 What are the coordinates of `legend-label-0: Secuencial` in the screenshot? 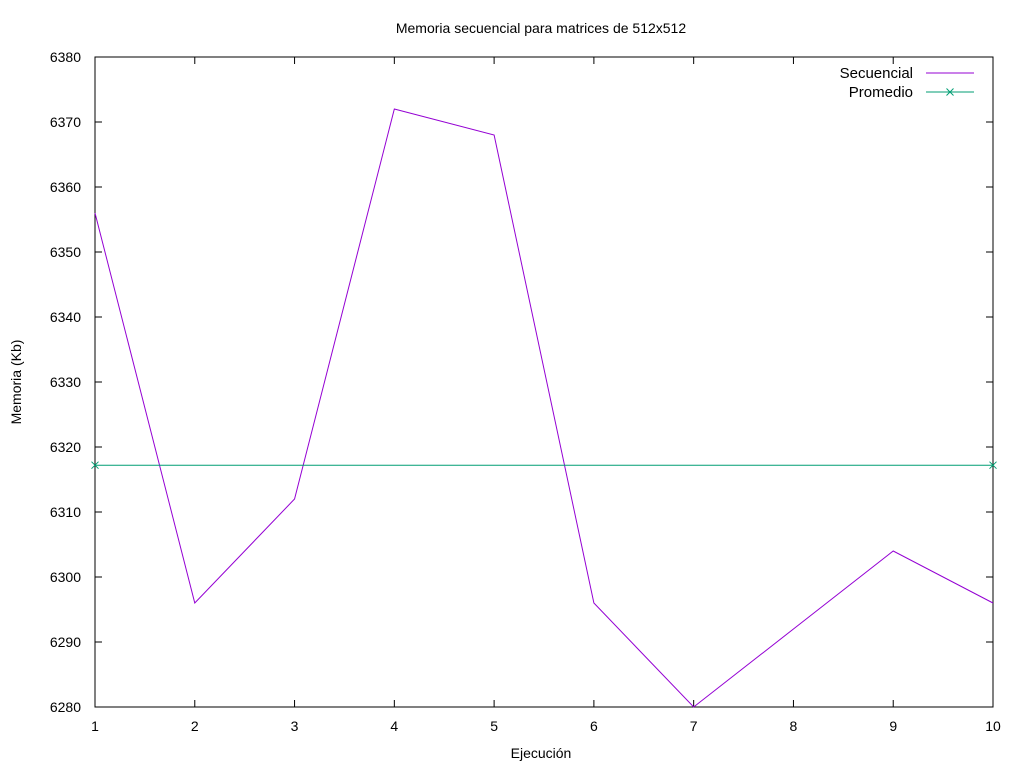 It's located at (876, 73).